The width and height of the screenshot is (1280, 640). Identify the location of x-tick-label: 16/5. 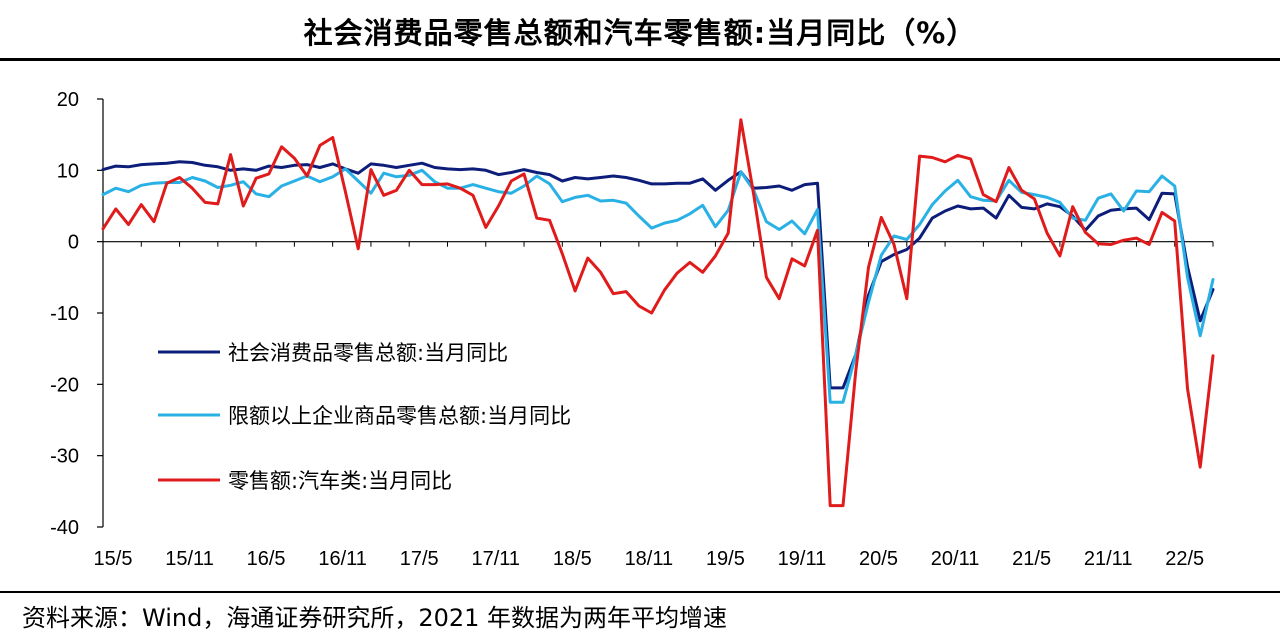
(266, 559).